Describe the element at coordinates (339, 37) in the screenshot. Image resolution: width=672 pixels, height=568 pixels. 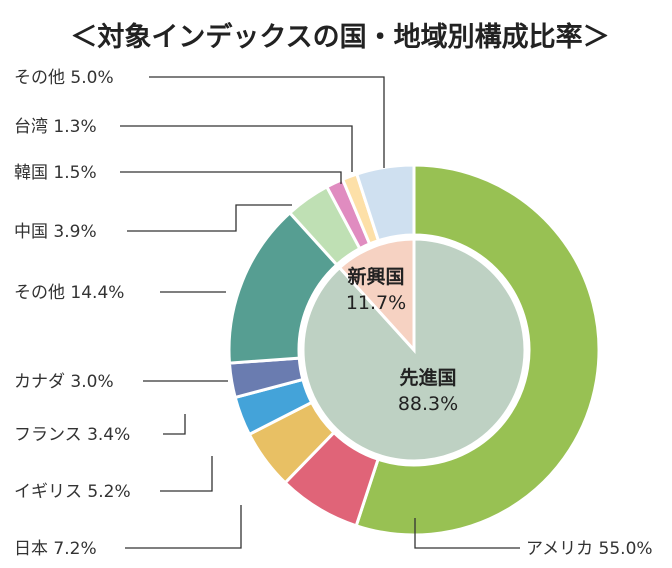
I see `chart-title: ＜対象インデックスの国・地域別構成比率＞` at that location.